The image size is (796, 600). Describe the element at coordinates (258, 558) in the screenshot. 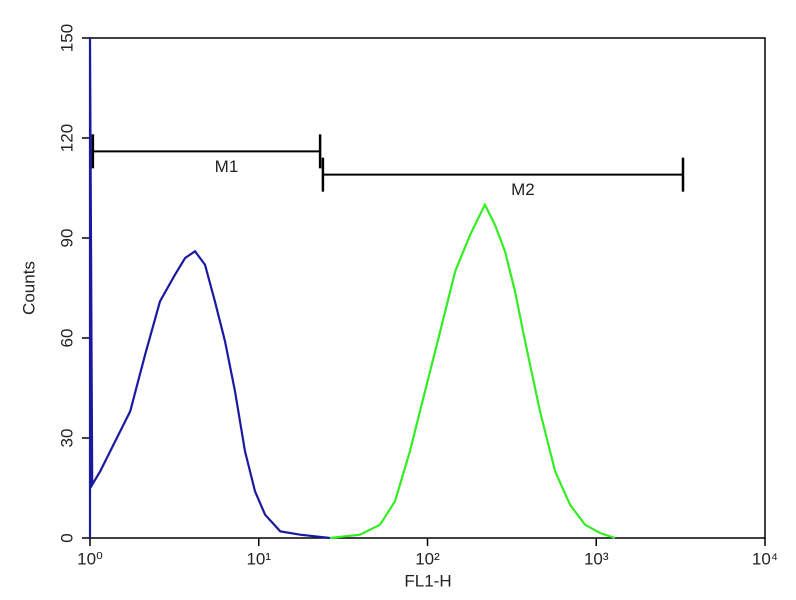

I see `x-tick-label: 10¹` at that location.